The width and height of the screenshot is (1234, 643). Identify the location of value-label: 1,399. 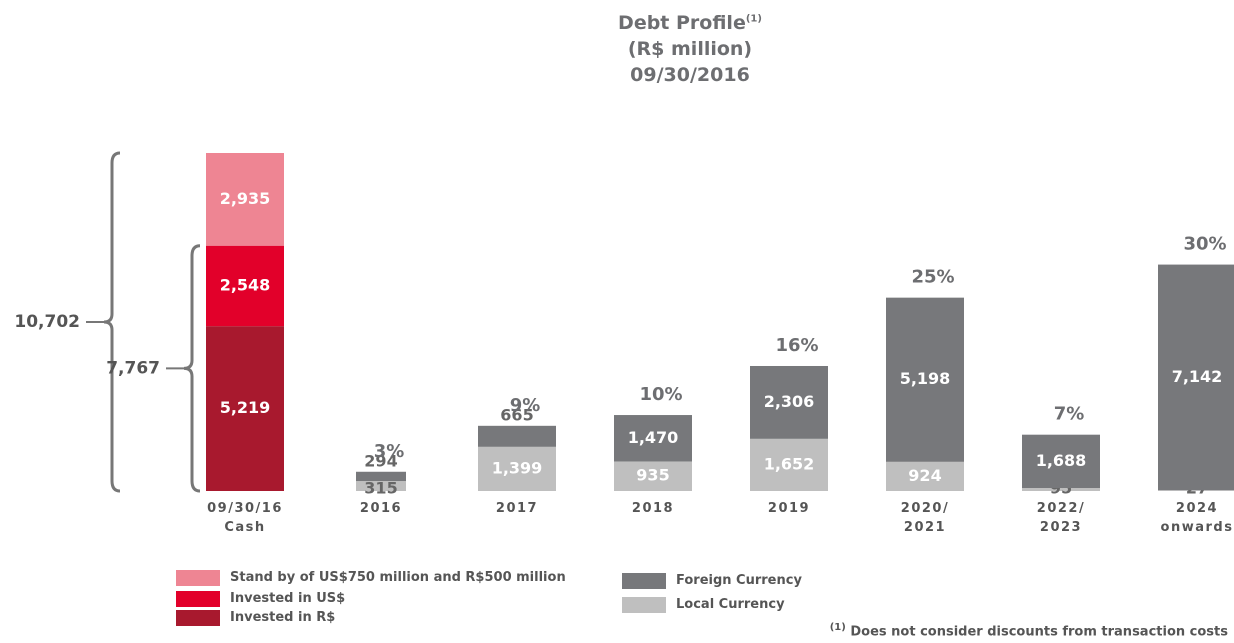
(517, 467).